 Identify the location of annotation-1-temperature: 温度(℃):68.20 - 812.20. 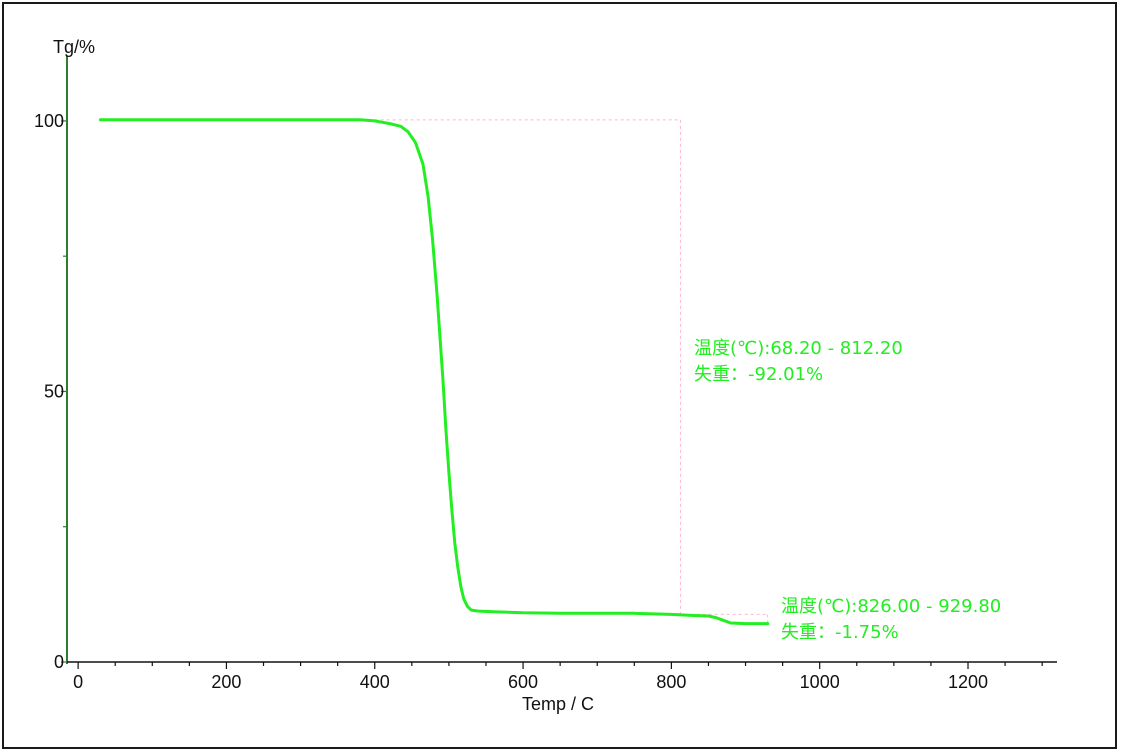
(798, 348).